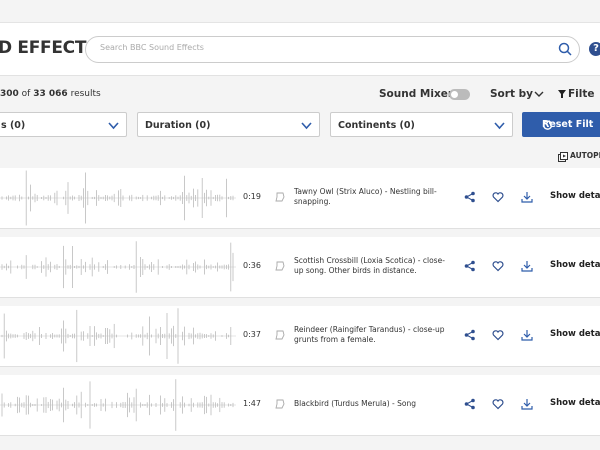  I want to click on suffix: results, so click(85, 94).